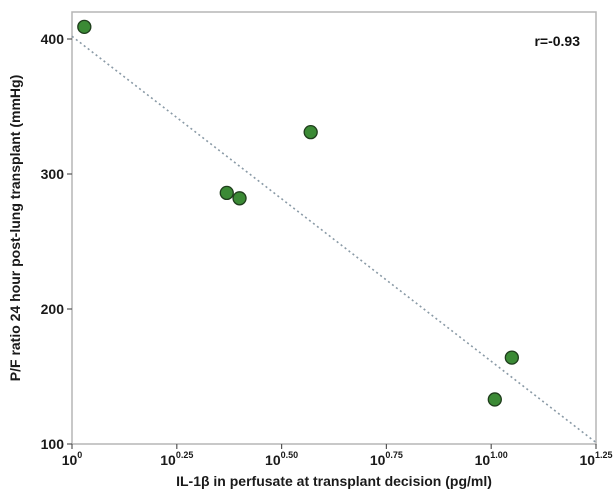 This screenshot has width=614, height=493. I want to click on x-tick-label: 100.75, so click(386, 459).